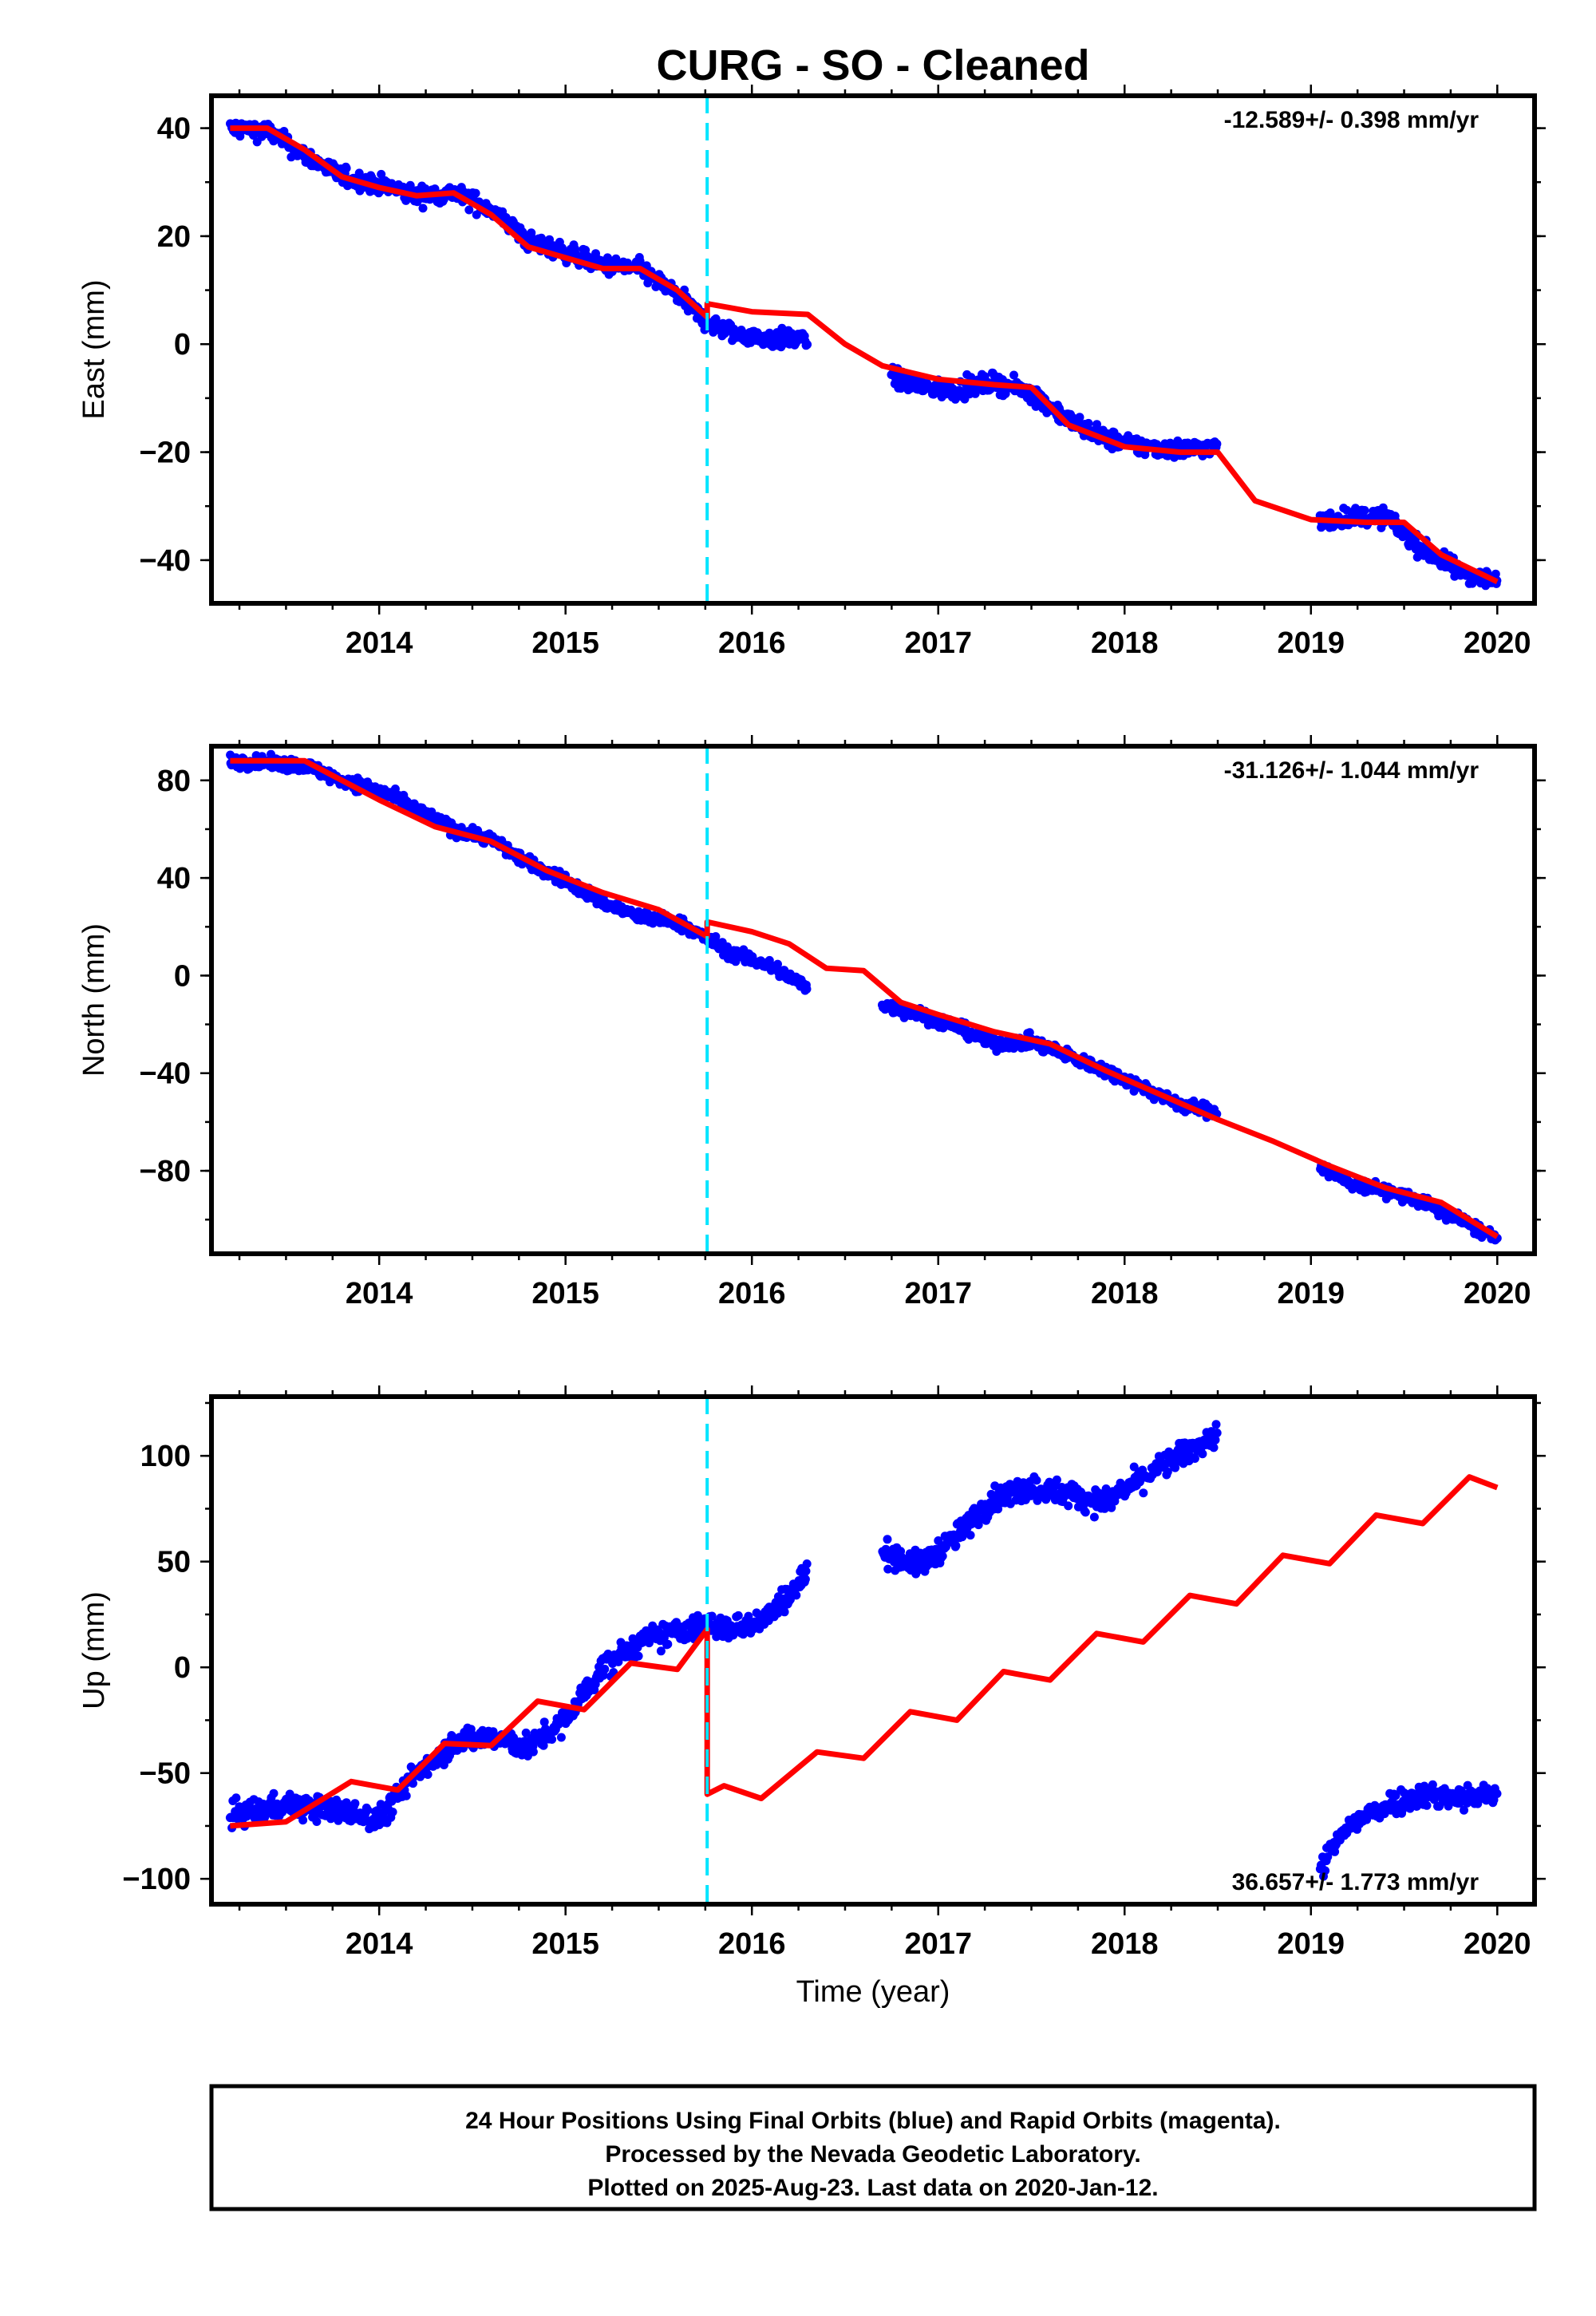  What do you see at coordinates (174, 781) in the screenshot?
I see `y-tick-label: 80` at bounding box center [174, 781].